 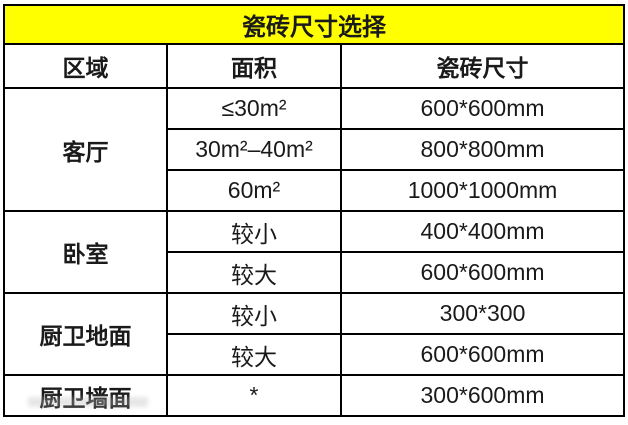 What do you see at coordinates (85, 252) in the screenshot?
I see `area-cell-bedroom: 卧室` at bounding box center [85, 252].